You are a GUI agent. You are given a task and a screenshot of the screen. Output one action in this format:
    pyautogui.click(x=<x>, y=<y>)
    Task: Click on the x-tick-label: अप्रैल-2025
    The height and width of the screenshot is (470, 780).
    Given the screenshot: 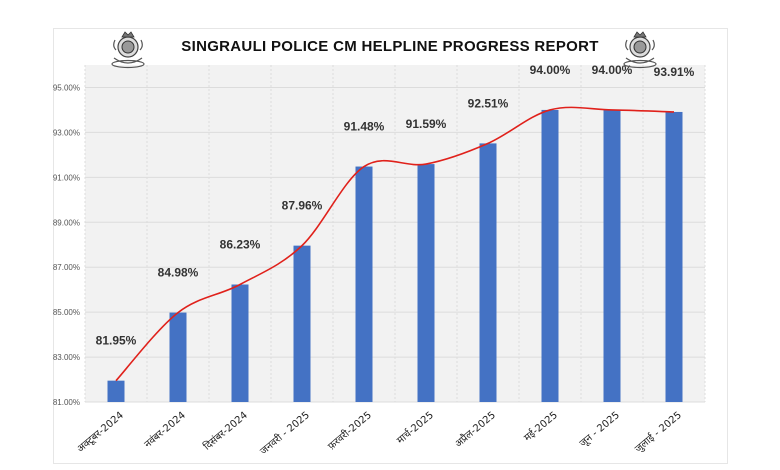 What is the action you would take?
    pyautogui.click(x=475, y=429)
    